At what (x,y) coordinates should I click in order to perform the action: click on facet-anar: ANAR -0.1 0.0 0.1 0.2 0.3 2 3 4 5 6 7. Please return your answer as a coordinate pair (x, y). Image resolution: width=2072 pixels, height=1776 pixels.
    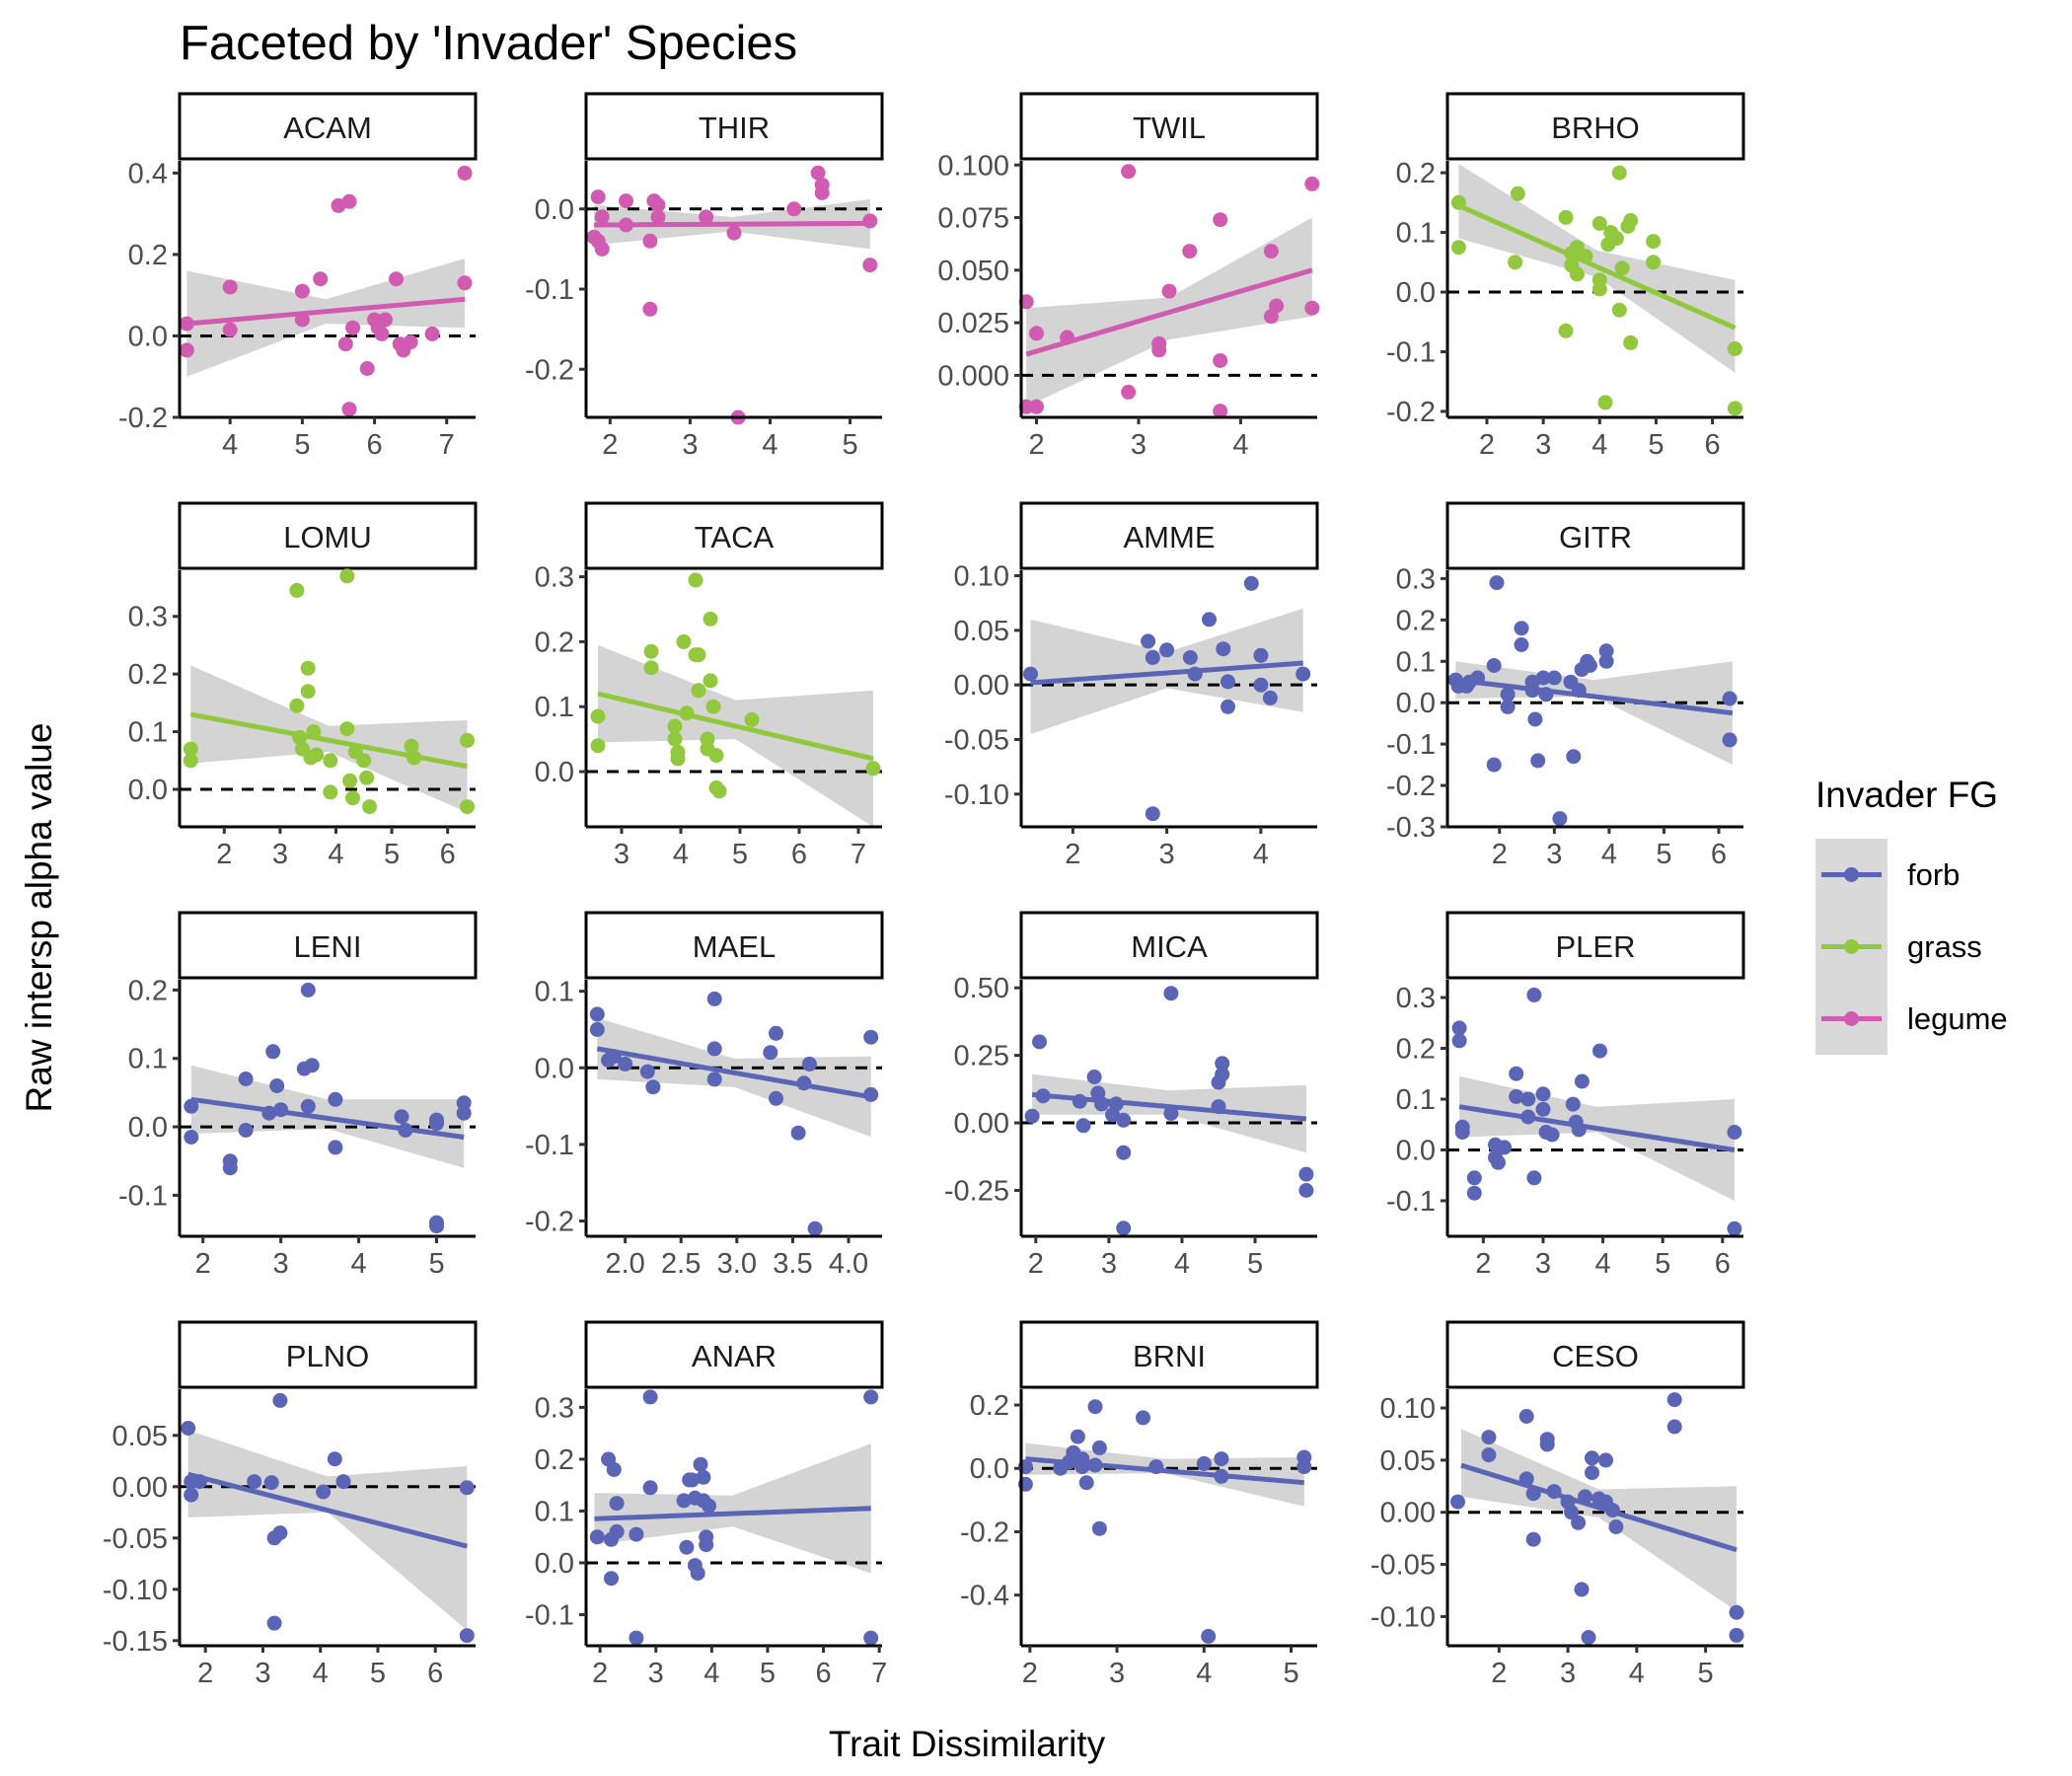
    Looking at the image, I should click on (706, 1505).